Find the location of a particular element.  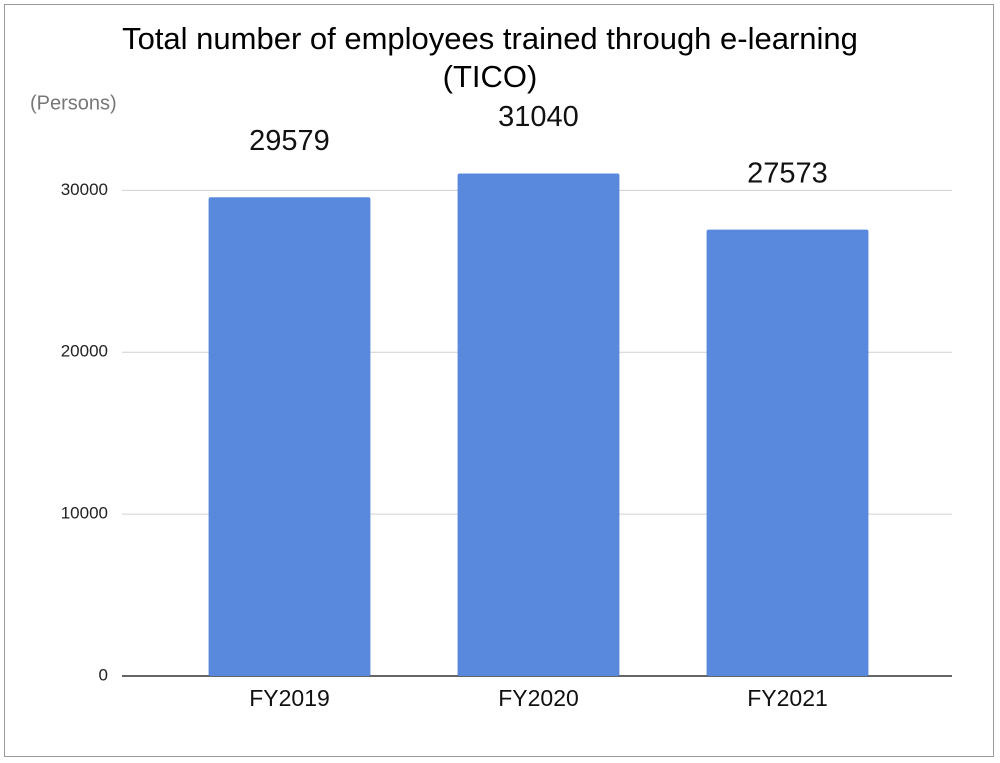

x-tick-label: FY2021 is located at coordinates (787, 698).